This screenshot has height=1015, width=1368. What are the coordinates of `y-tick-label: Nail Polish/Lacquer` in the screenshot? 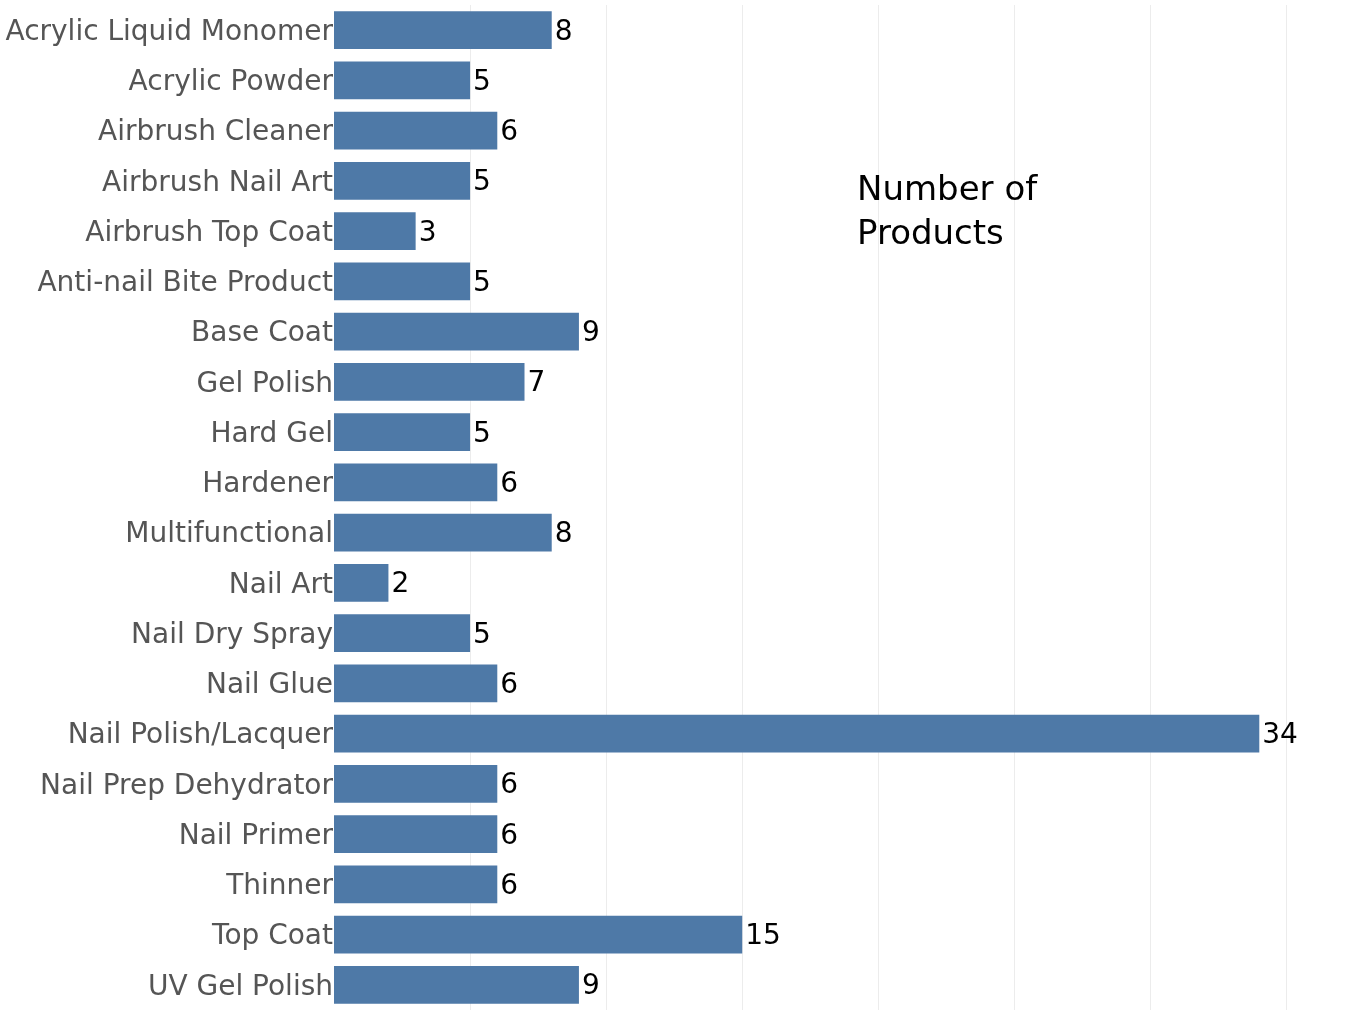 It's located at (200, 734).